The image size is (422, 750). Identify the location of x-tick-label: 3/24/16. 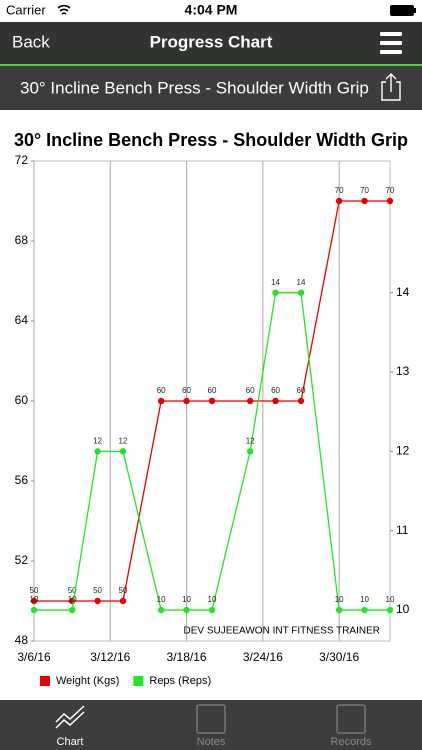
(263, 657).